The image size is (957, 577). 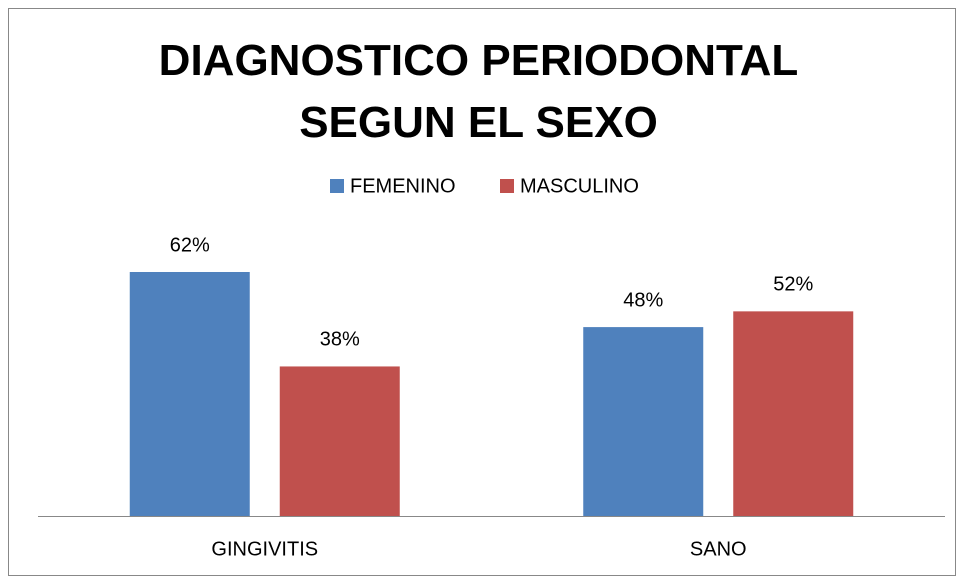 I want to click on data-label: 48%, so click(x=643, y=300).